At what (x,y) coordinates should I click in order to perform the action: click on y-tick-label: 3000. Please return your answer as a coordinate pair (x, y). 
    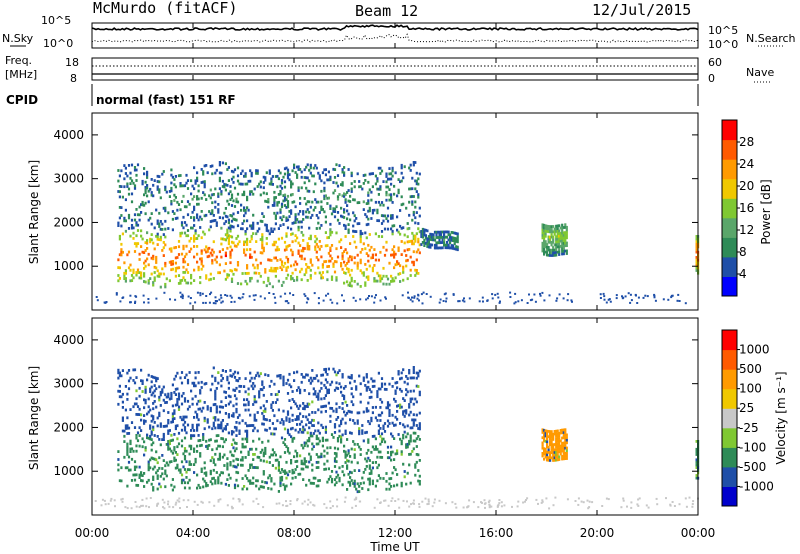
    Looking at the image, I should click on (68, 384).